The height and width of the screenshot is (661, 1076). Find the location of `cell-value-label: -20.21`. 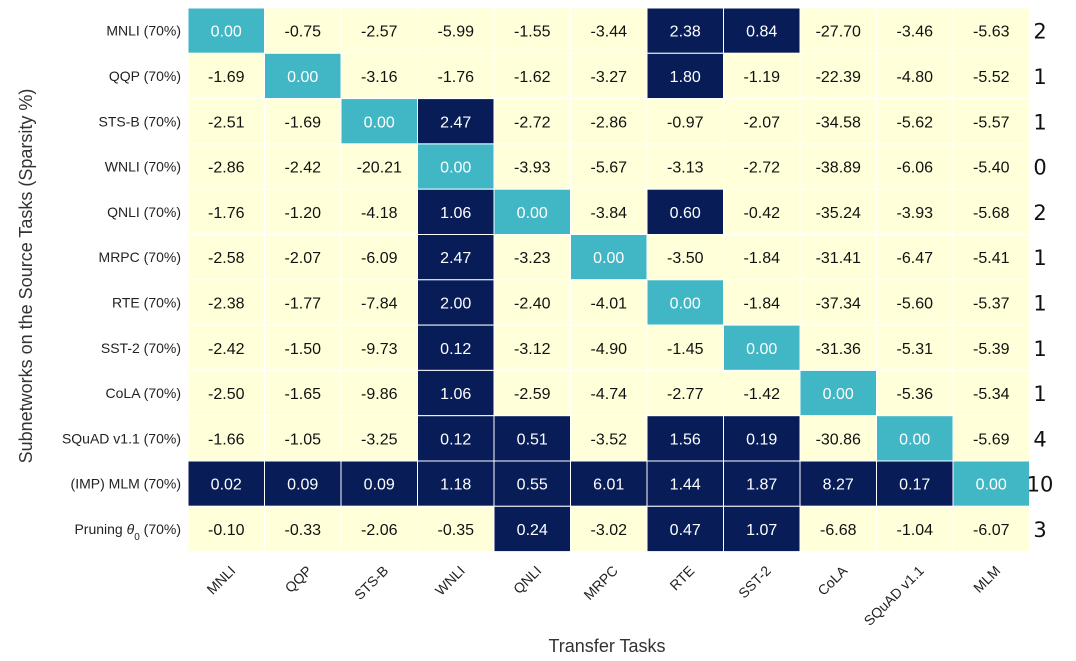

cell-value-label: -20.21 is located at coordinates (379, 168).